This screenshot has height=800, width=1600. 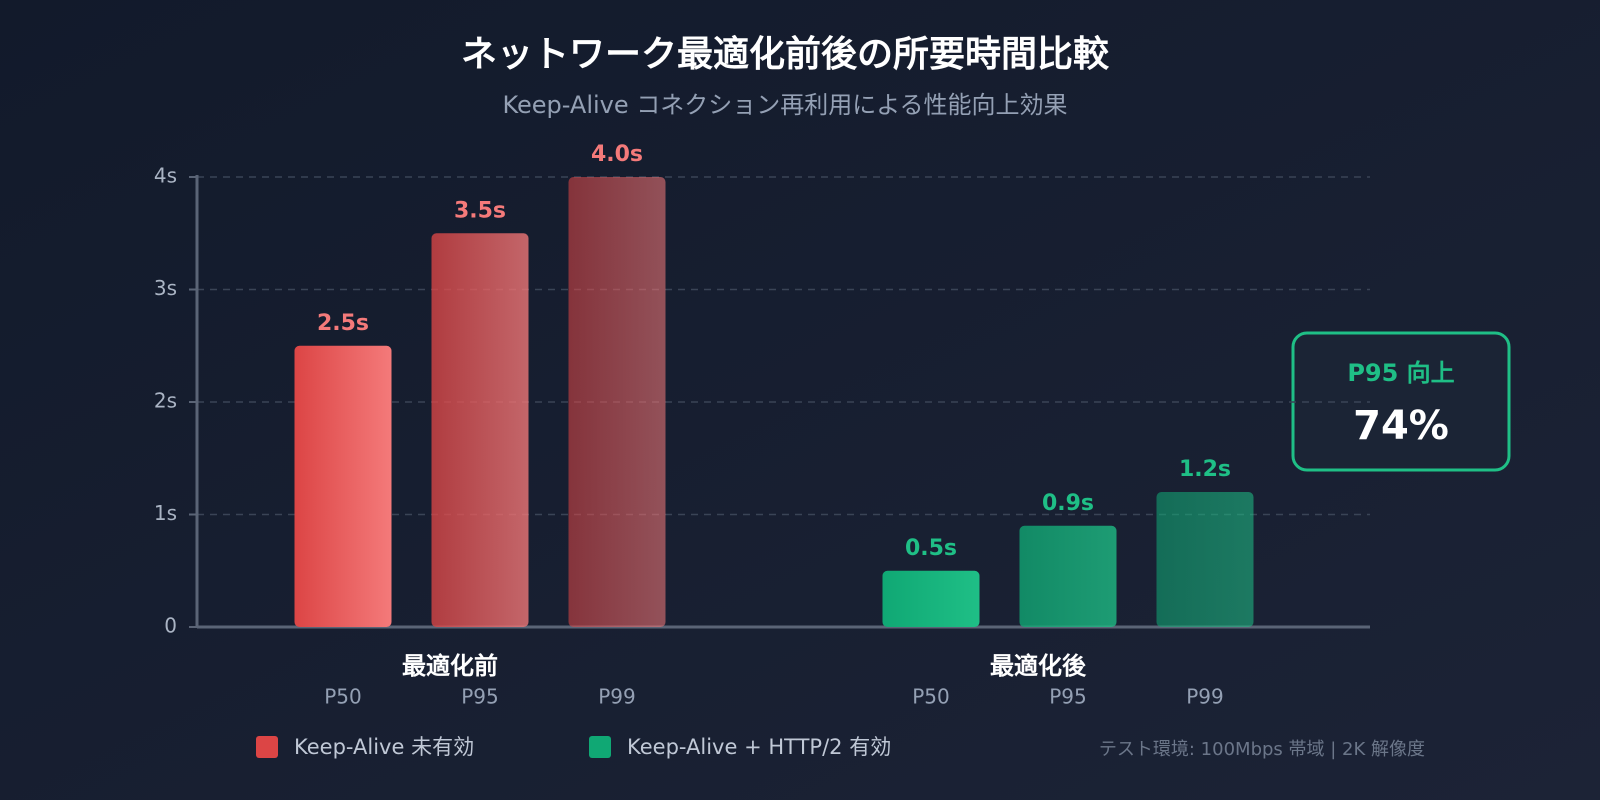 What do you see at coordinates (165, 401) in the screenshot?
I see `y-tick-label: 2s` at bounding box center [165, 401].